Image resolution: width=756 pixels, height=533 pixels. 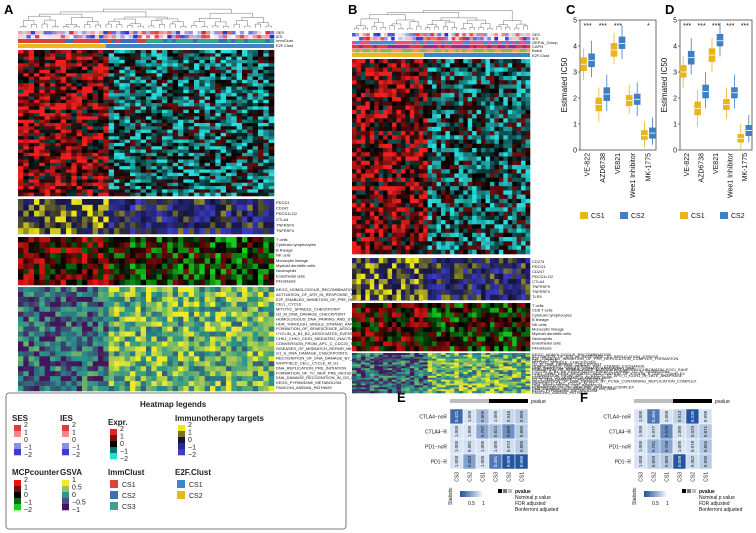 What do you see at coordinates (468, 15) in the screenshot?
I see `panel-b-dendrogram-branch` at bounding box center [468, 15].